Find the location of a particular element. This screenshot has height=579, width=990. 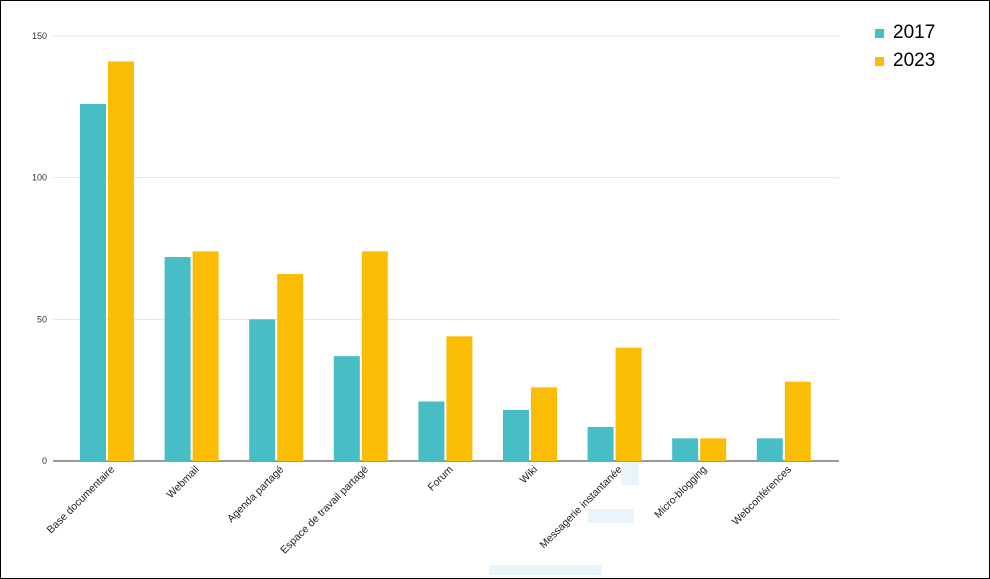

y-tick-label: 50 is located at coordinates (42, 319).